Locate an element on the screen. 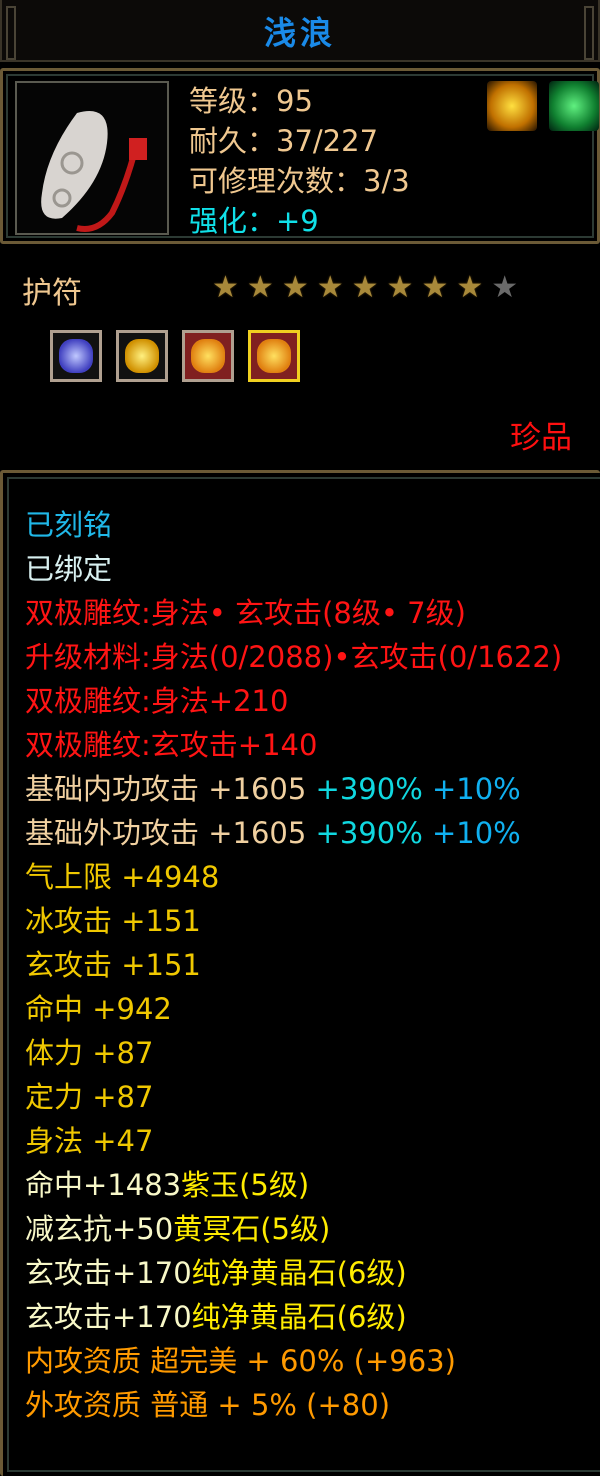 Image resolution: width=600 pixels, height=1476 pixels. yellow-stone-gem-icon is located at coordinates (142, 356).